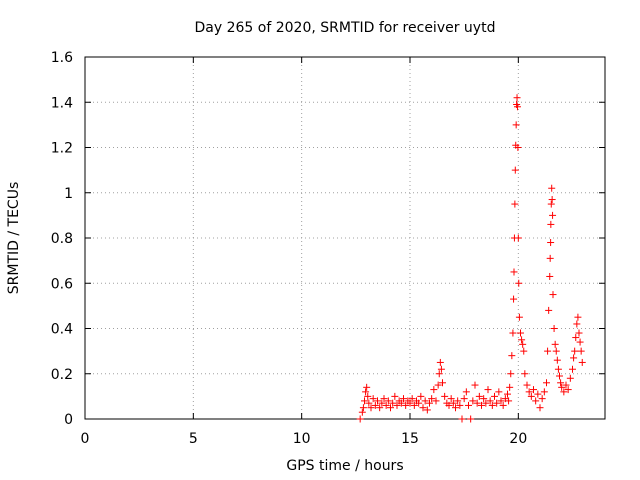 This screenshot has width=640, height=480. I want to click on x-tick-label: 10, so click(302, 439).